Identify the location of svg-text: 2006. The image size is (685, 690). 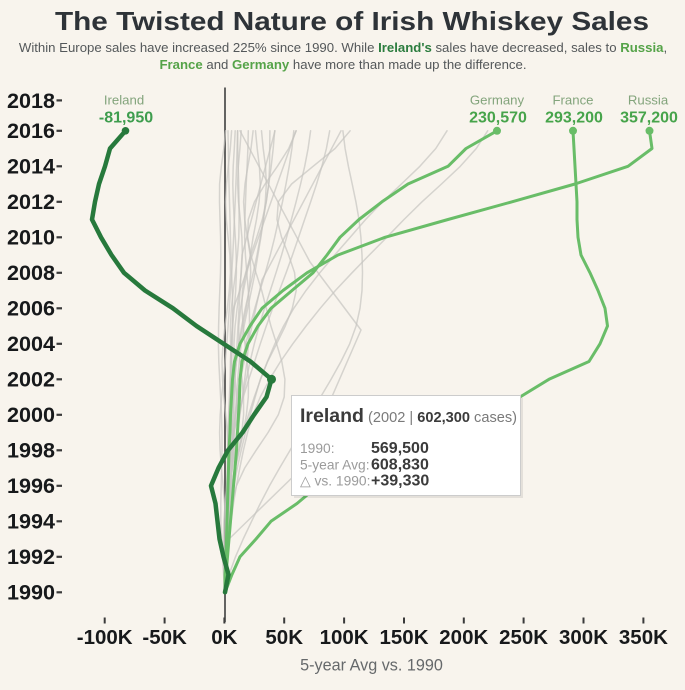
(31, 309).